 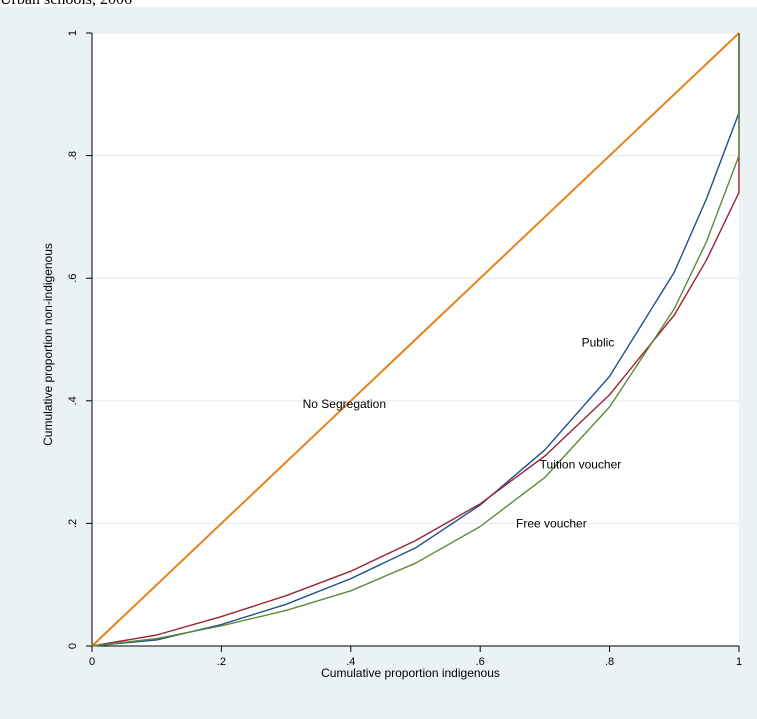 I want to click on series-tuition-voucher-label: Tuition voucher, so click(x=581, y=465).